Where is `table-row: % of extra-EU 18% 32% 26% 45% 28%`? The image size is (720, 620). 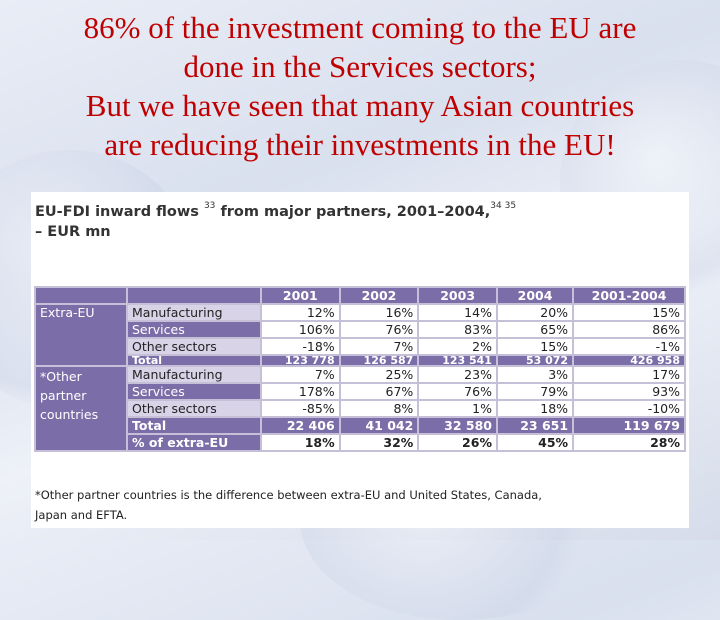
table-row: % of extra-EU 18% 32% 26% 45% 28% is located at coordinates (360, 442).